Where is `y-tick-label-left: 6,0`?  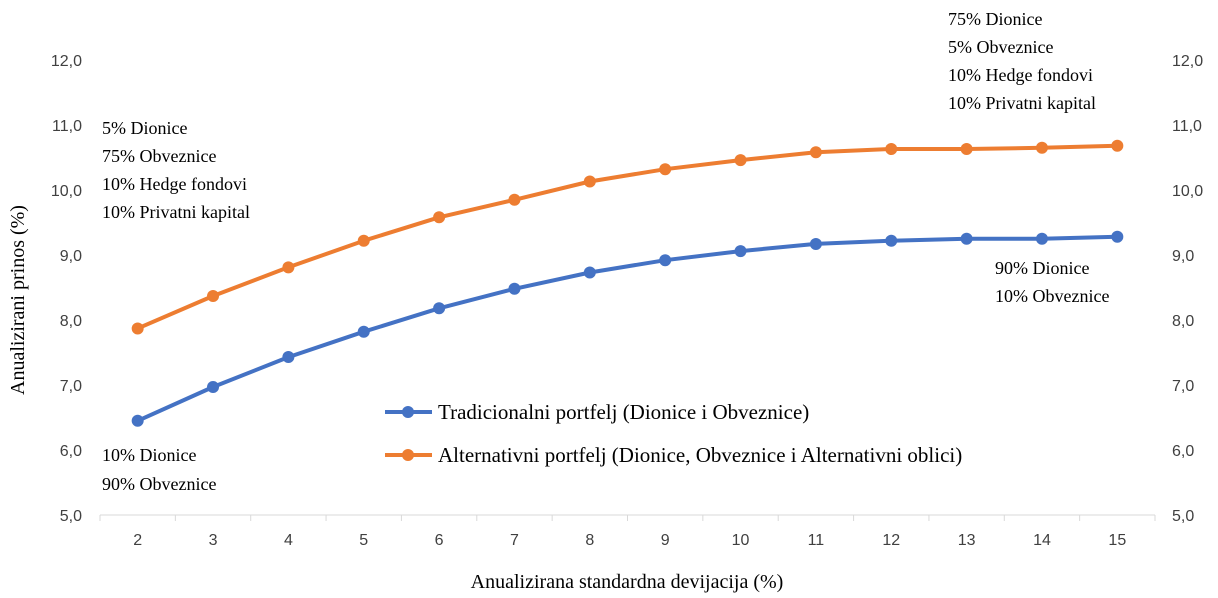
y-tick-label-left: 6,0 is located at coordinates (71, 451).